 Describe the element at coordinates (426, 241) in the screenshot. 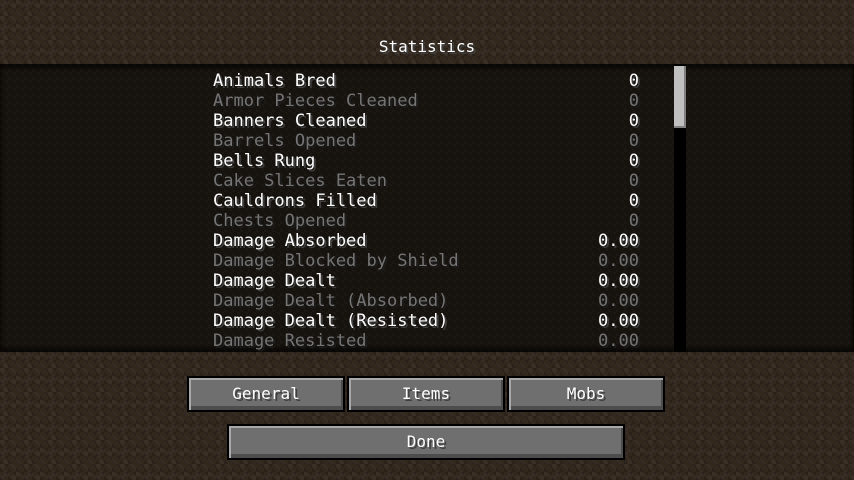

I see `stat-row: Damage Absorbed 0.00` at that location.